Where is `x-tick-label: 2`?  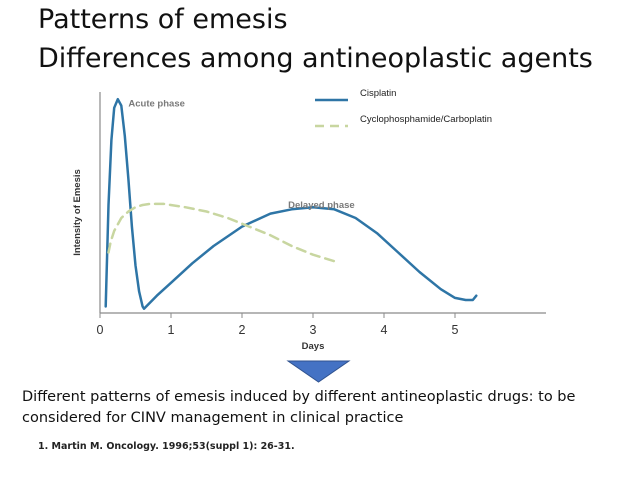
x-tick-label: 2 is located at coordinates (242, 330).